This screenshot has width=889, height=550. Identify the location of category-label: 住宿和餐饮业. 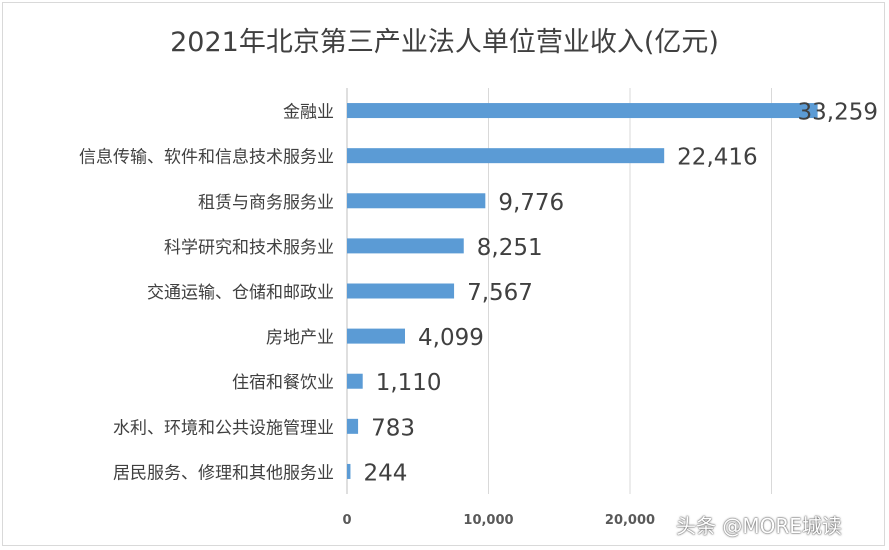
(283, 383).